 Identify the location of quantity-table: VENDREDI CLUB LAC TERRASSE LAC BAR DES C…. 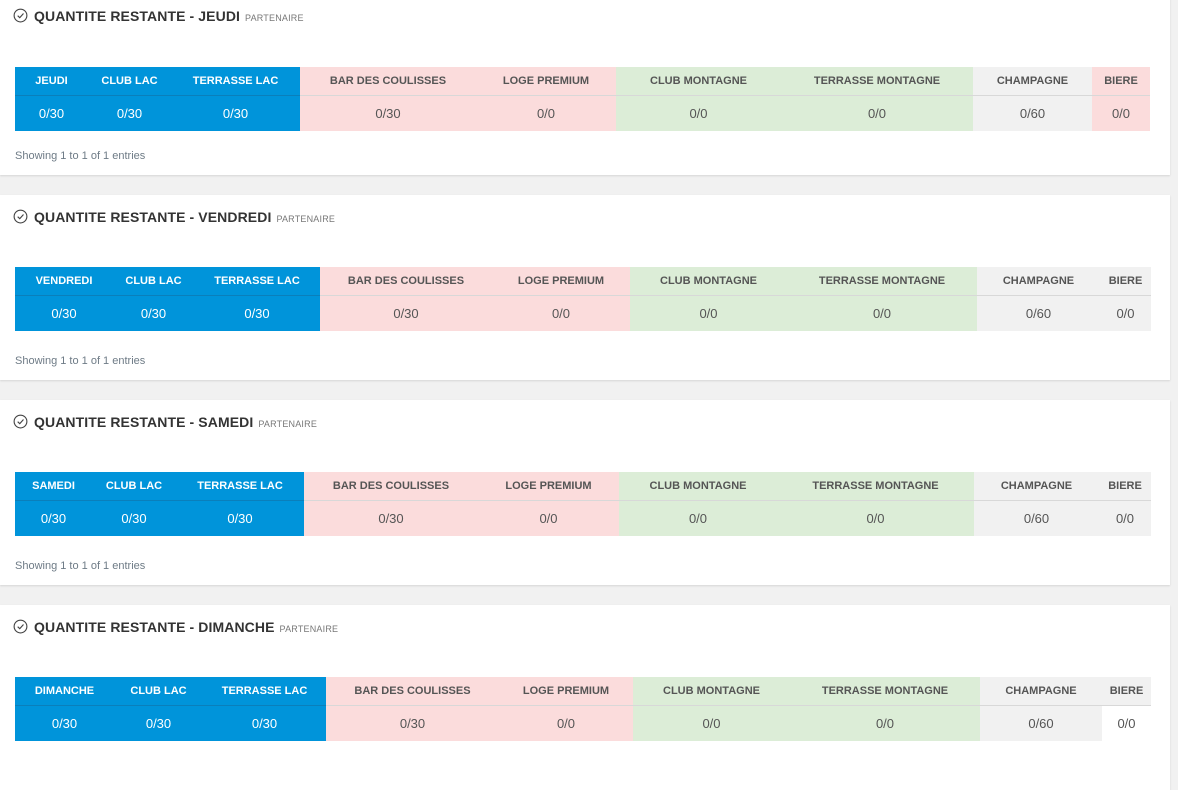
(583, 299).